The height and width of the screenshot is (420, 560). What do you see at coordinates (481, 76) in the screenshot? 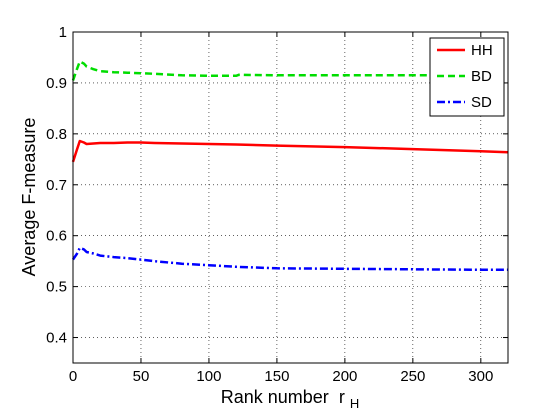
I see `legend-label-bd: BD` at bounding box center [481, 76].